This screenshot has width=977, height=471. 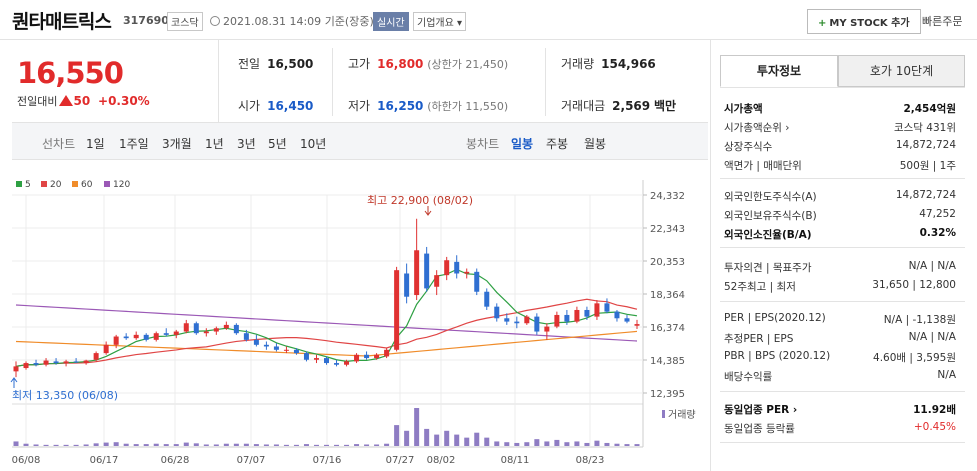 What do you see at coordinates (70, 73) in the screenshot?
I see `current-price: 16,550` at bounding box center [70, 73].